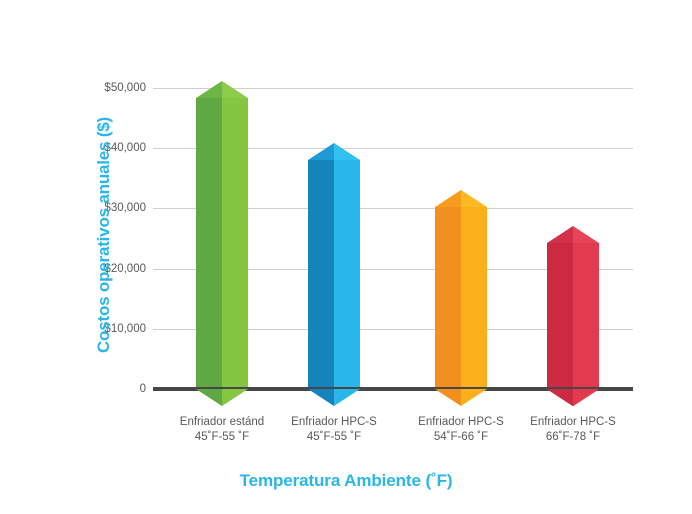 The height and width of the screenshot is (514, 692). I want to click on bar-enfriador-hpcs-54-66-bottom-tip, so click(461, 397).